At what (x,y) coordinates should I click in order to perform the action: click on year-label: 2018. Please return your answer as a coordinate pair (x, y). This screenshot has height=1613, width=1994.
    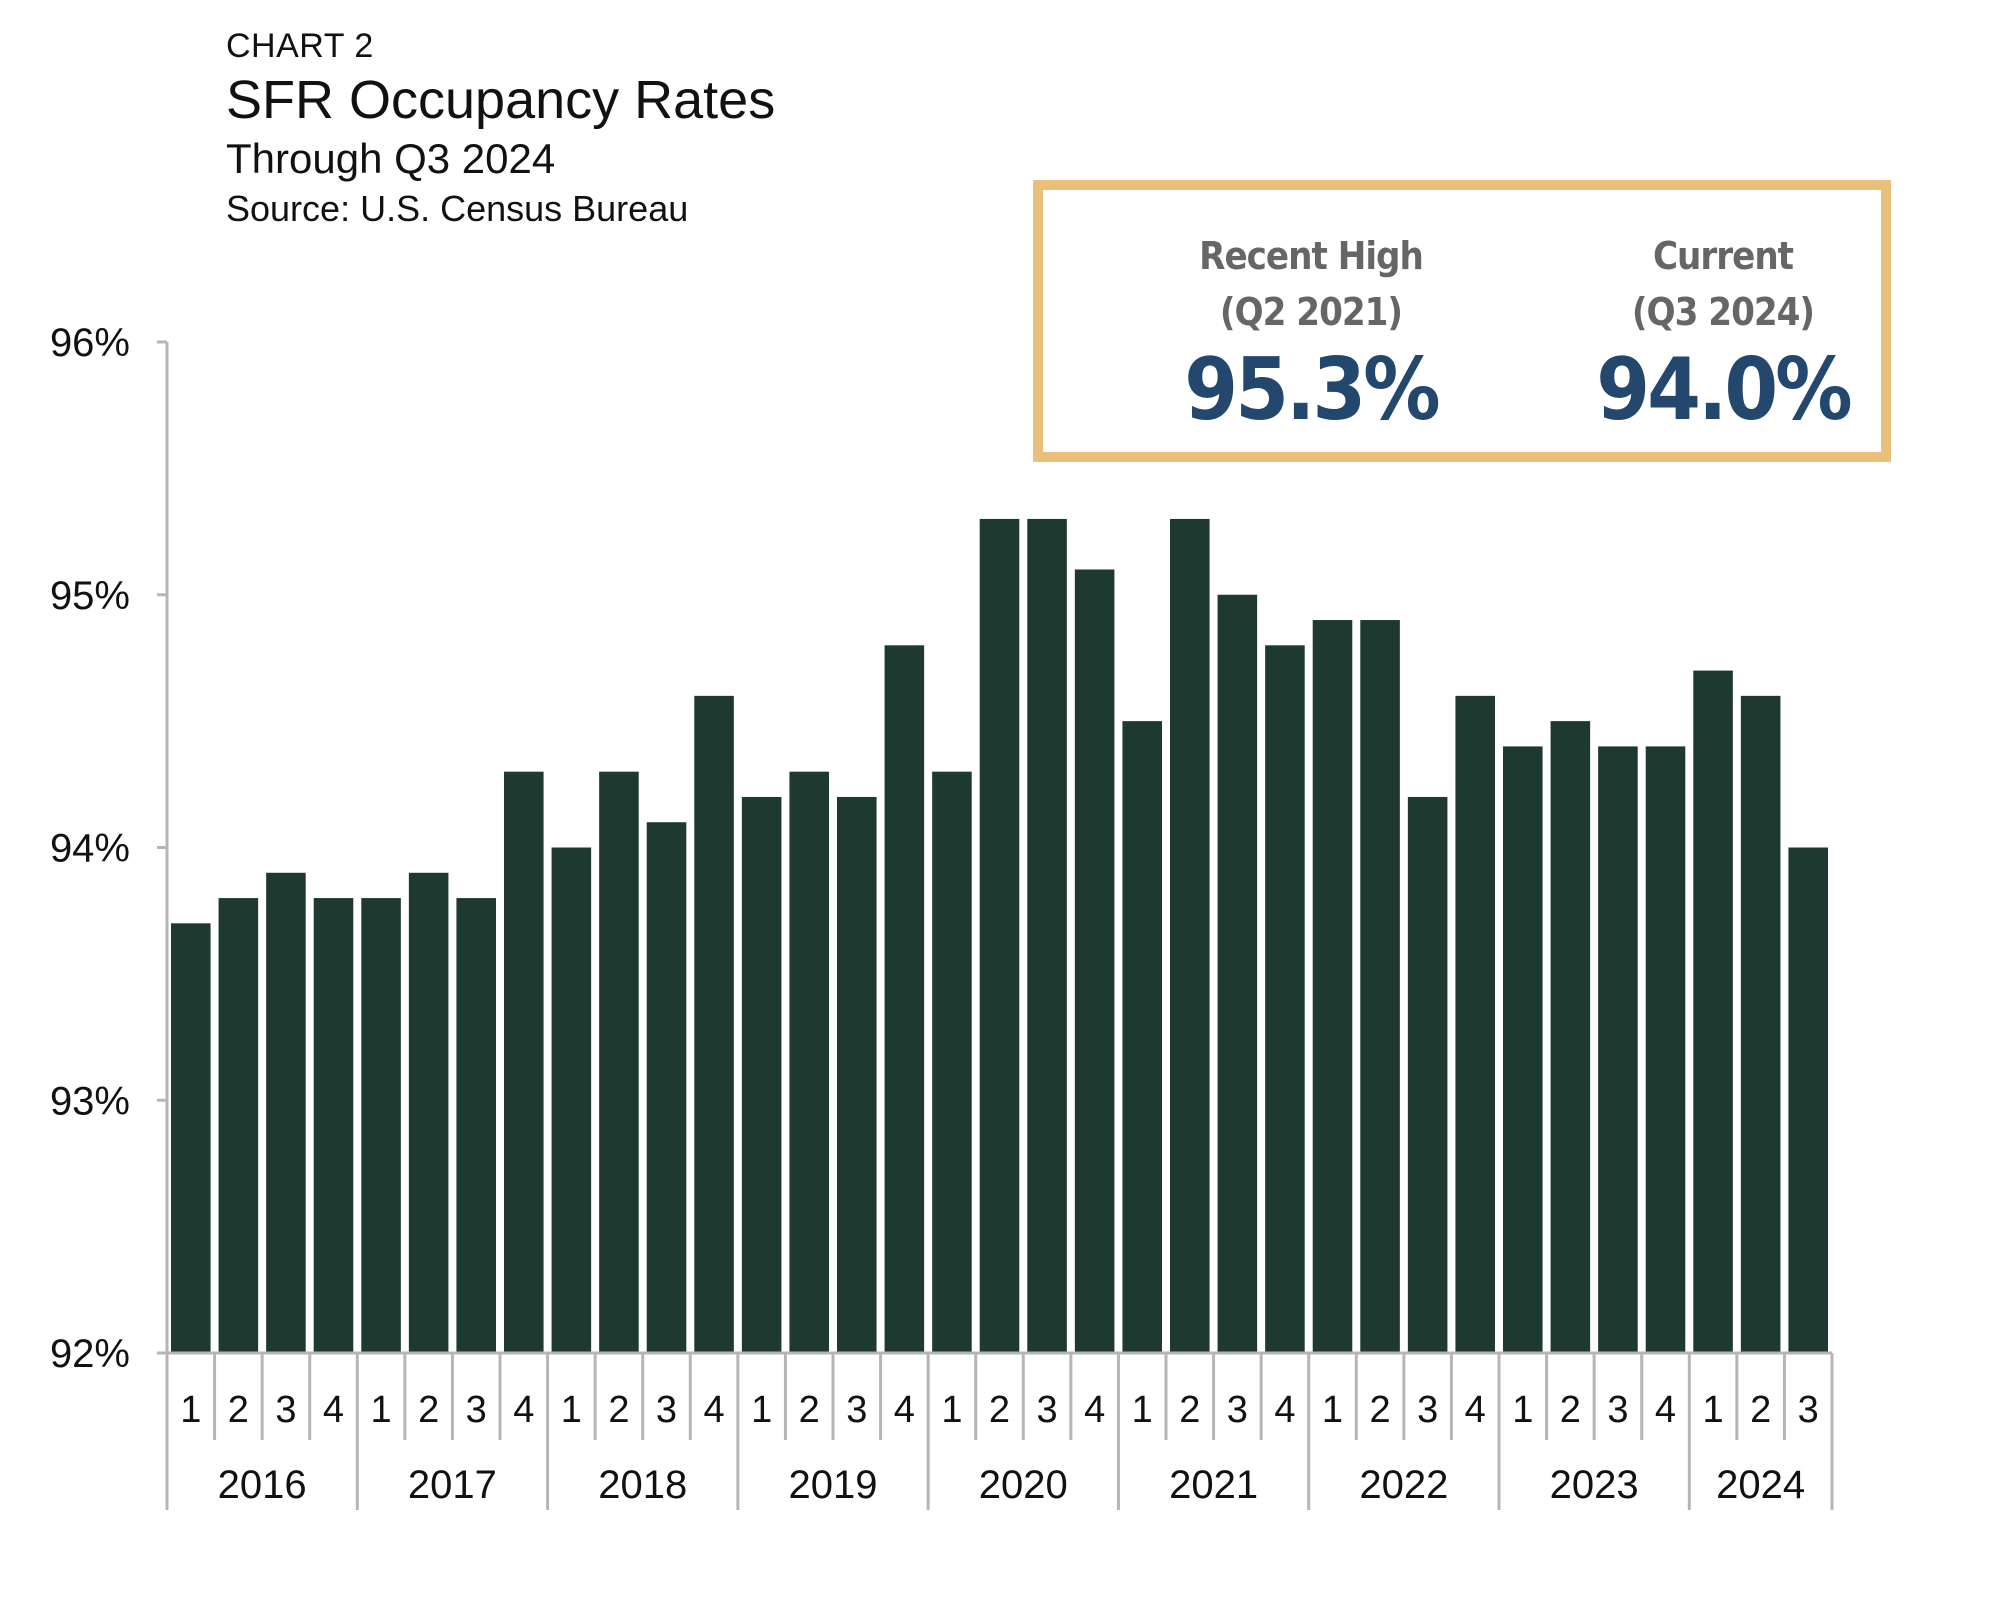
    Looking at the image, I should click on (642, 1485).